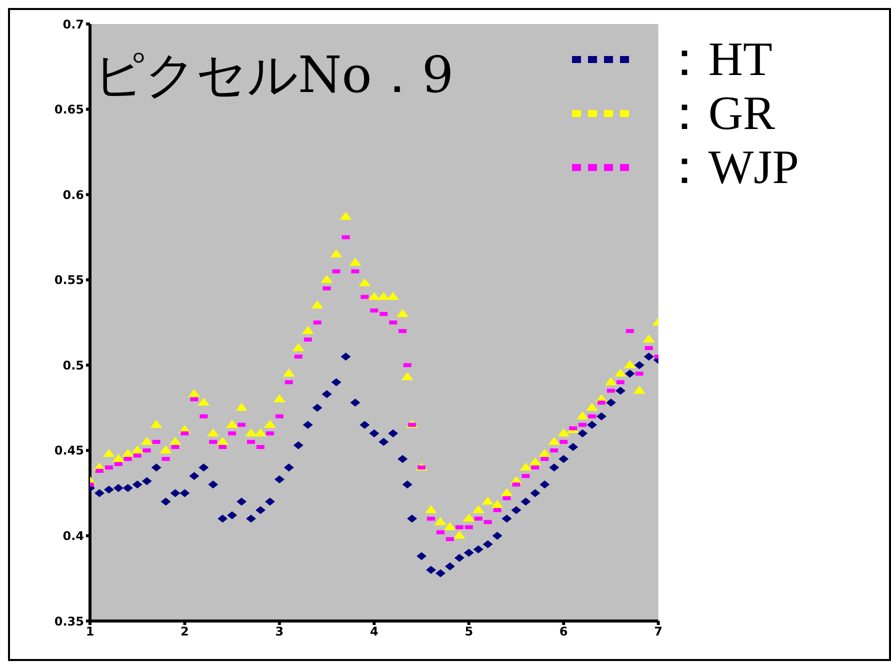 This screenshot has height=669, width=891. Describe the element at coordinates (469, 631) in the screenshot. I see `x-tick-label: 5` at that location.